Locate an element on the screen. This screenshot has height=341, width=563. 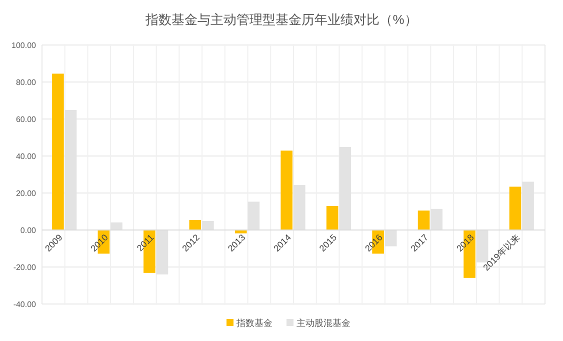
legend-label: 主动股混基金 is located at coordinates (323, 323).